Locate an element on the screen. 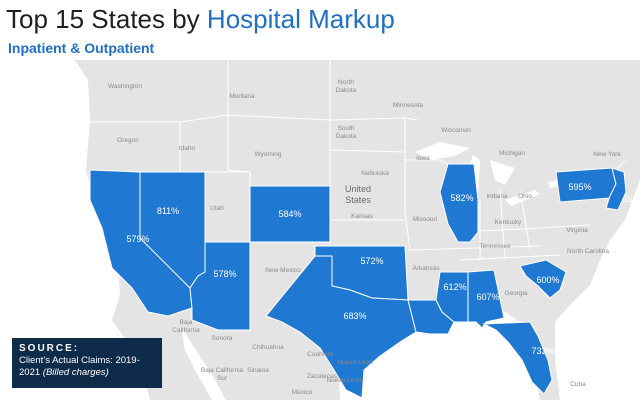  pct-arizona: 578% is located at coordinates (224, 274).